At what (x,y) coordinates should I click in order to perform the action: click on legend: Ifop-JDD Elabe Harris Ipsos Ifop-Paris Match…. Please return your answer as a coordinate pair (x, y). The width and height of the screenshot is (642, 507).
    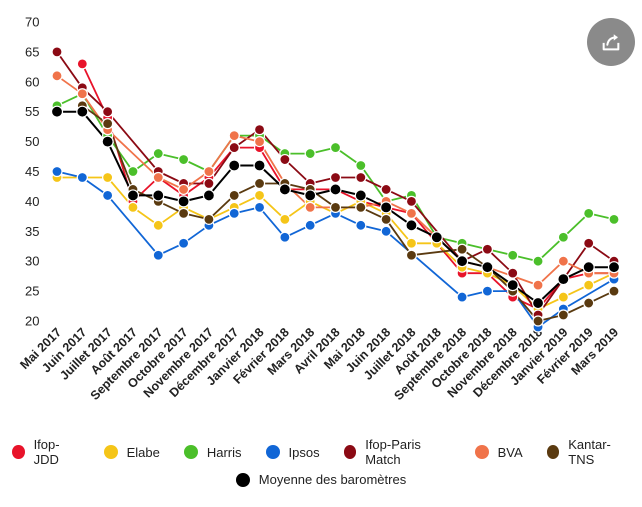
    Looking at the image, I should click on (321, 452).